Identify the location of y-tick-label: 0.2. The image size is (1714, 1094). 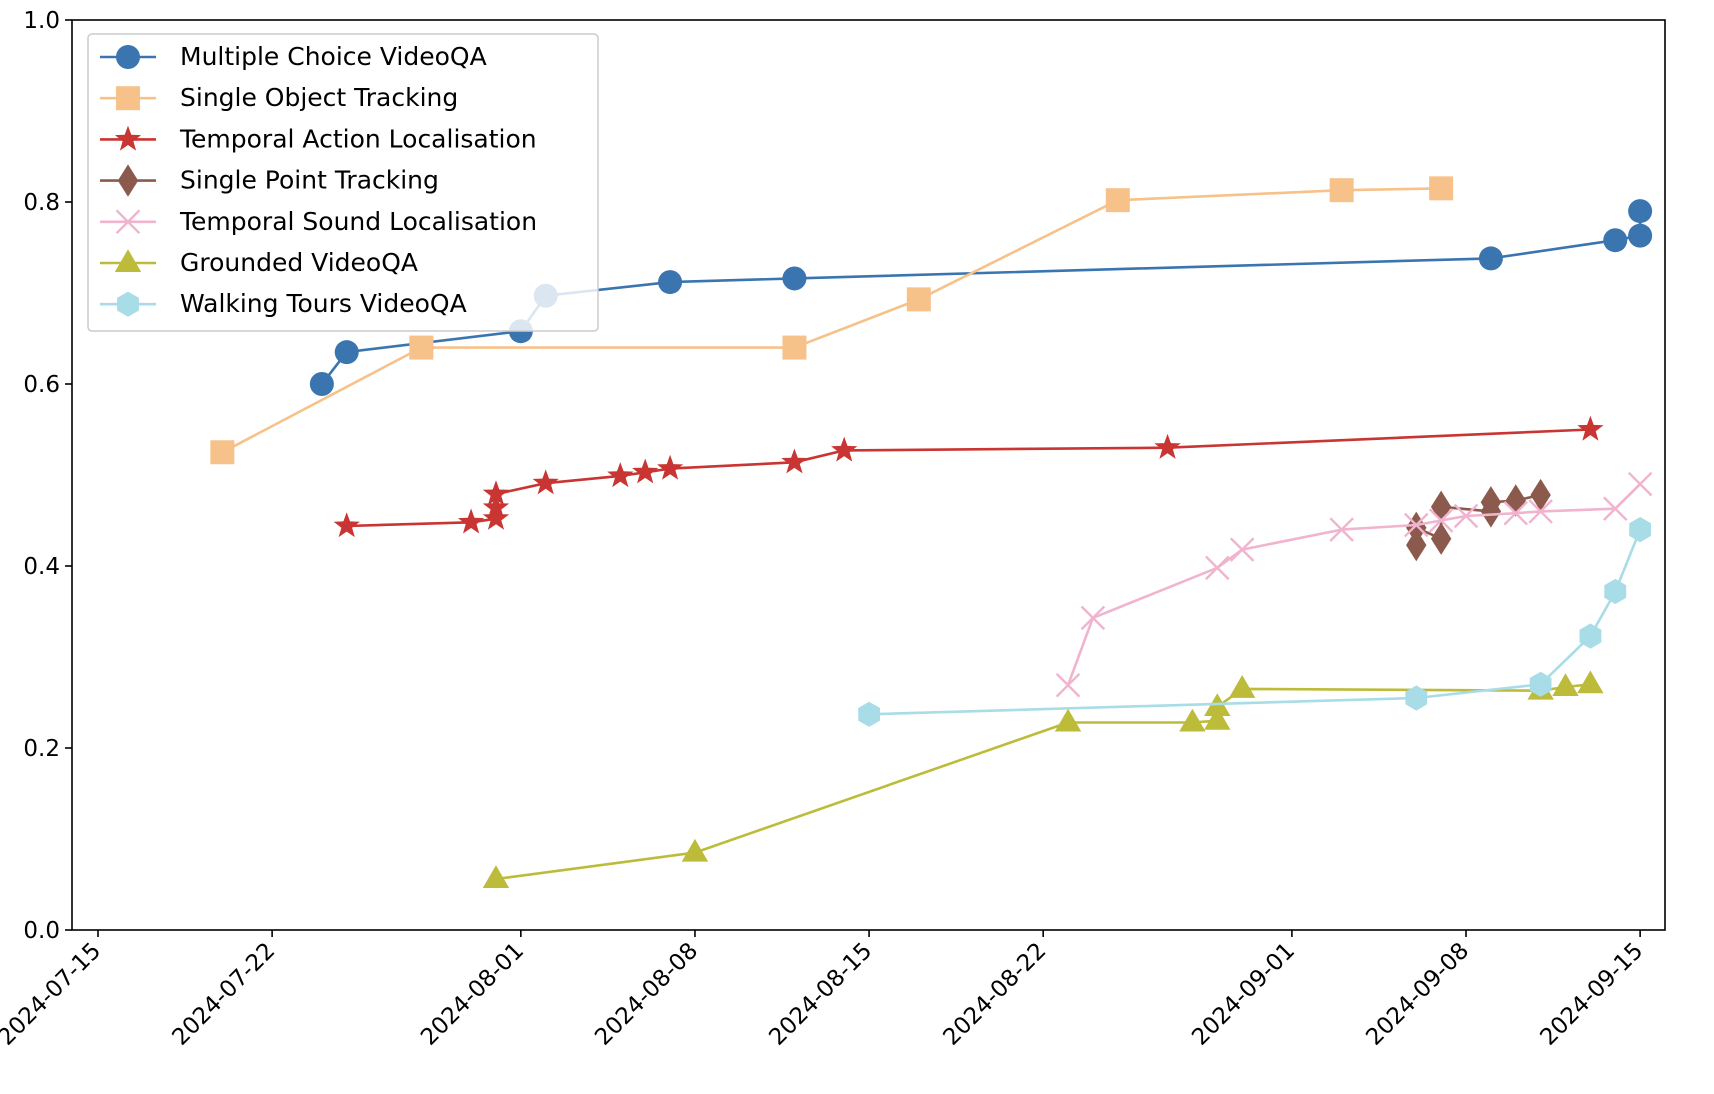
(41, 749).